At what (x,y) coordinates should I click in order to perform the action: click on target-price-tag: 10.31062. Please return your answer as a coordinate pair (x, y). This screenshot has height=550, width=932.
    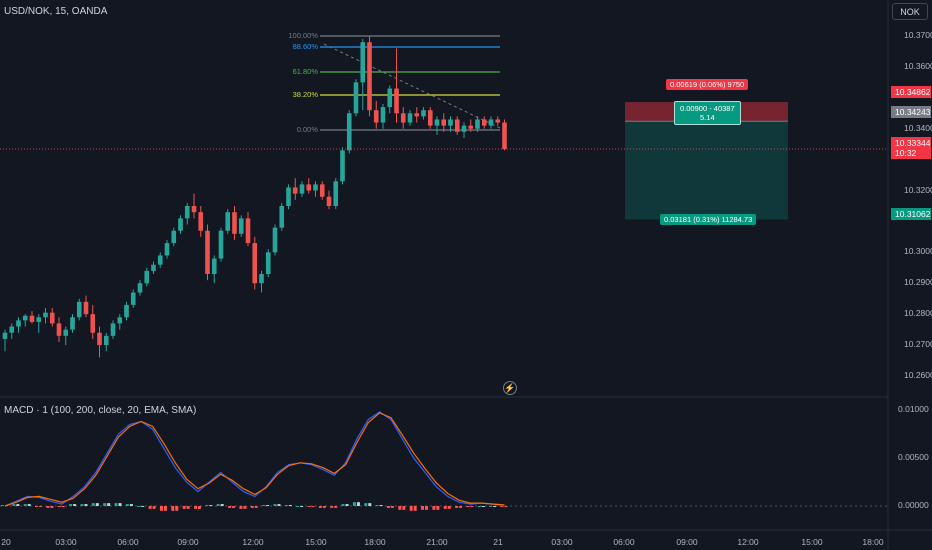
    Looking at the image, I should click on (911, 214).